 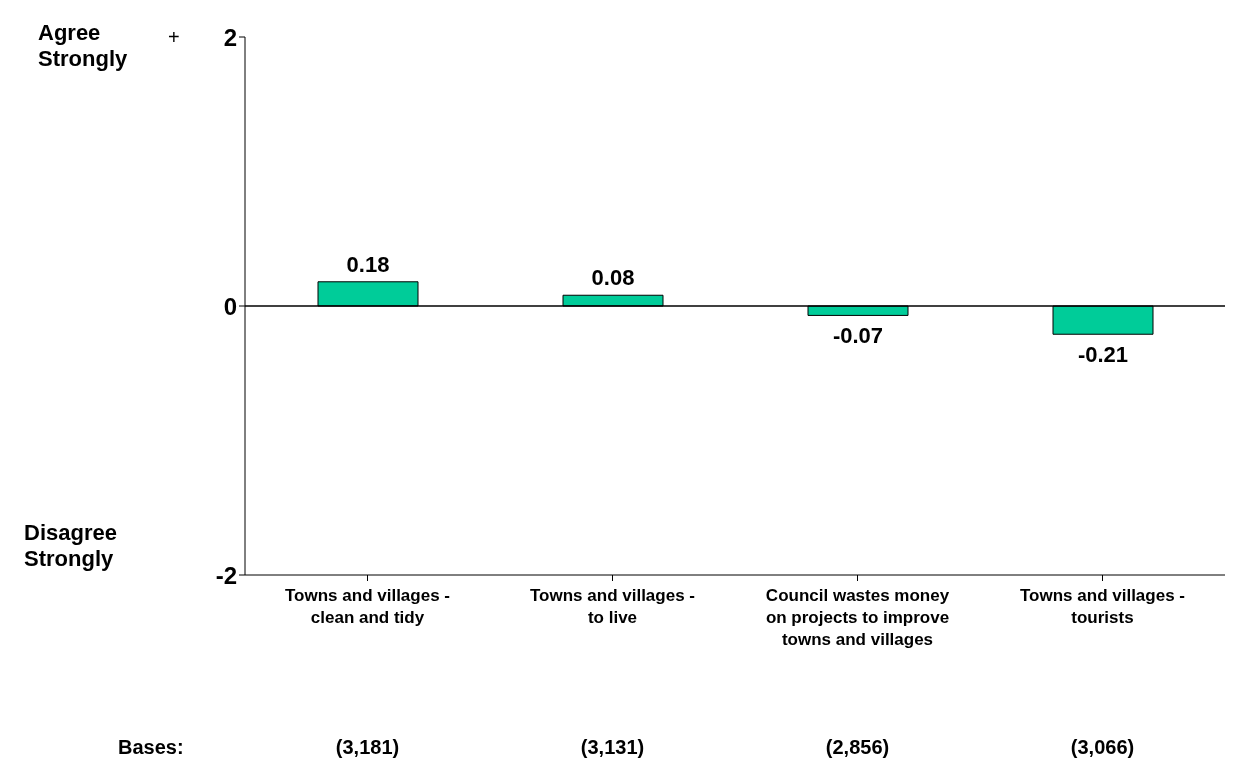 I want to click on text: (3,131), so click(x=612, y=747).